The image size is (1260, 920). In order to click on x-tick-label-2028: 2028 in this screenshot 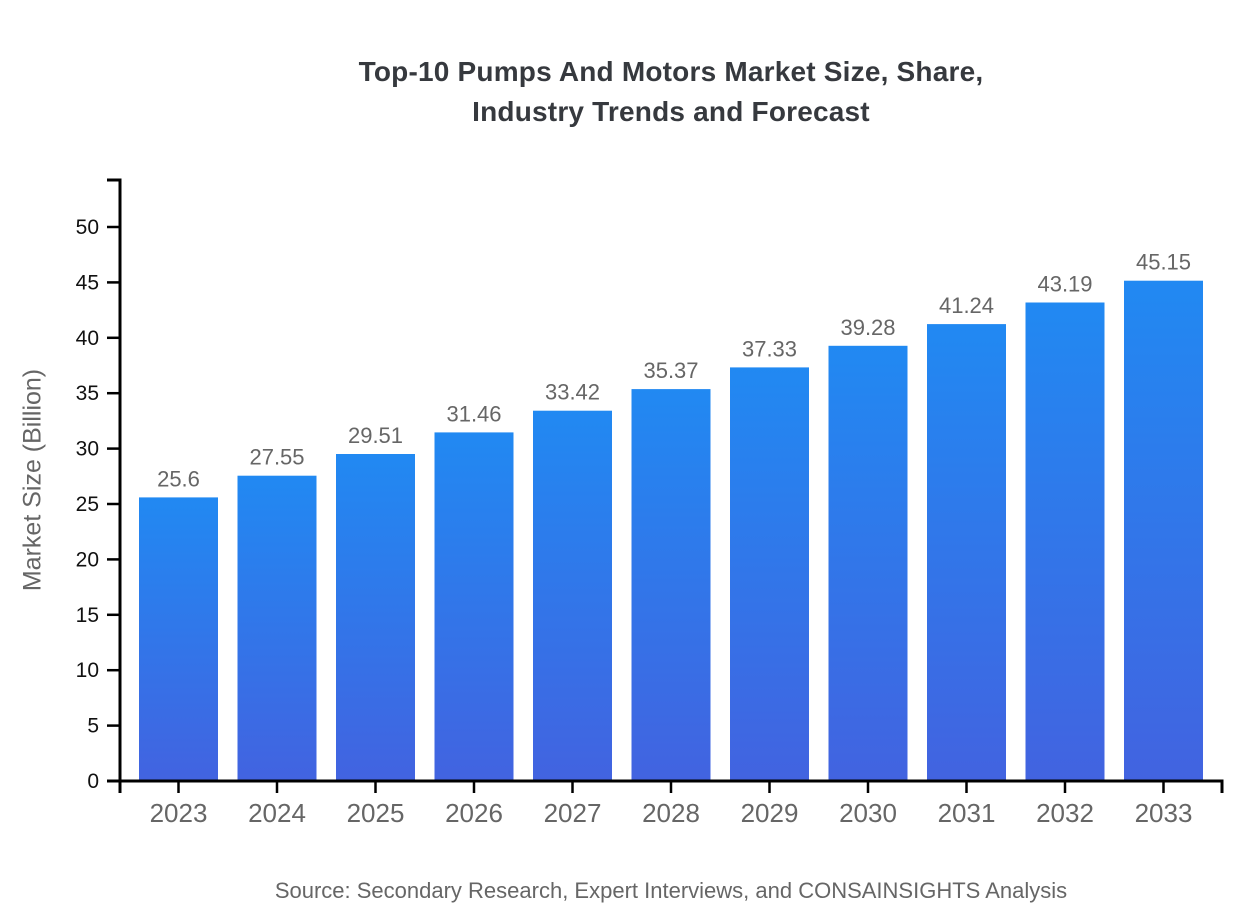, I will do `click(671, 813)`.